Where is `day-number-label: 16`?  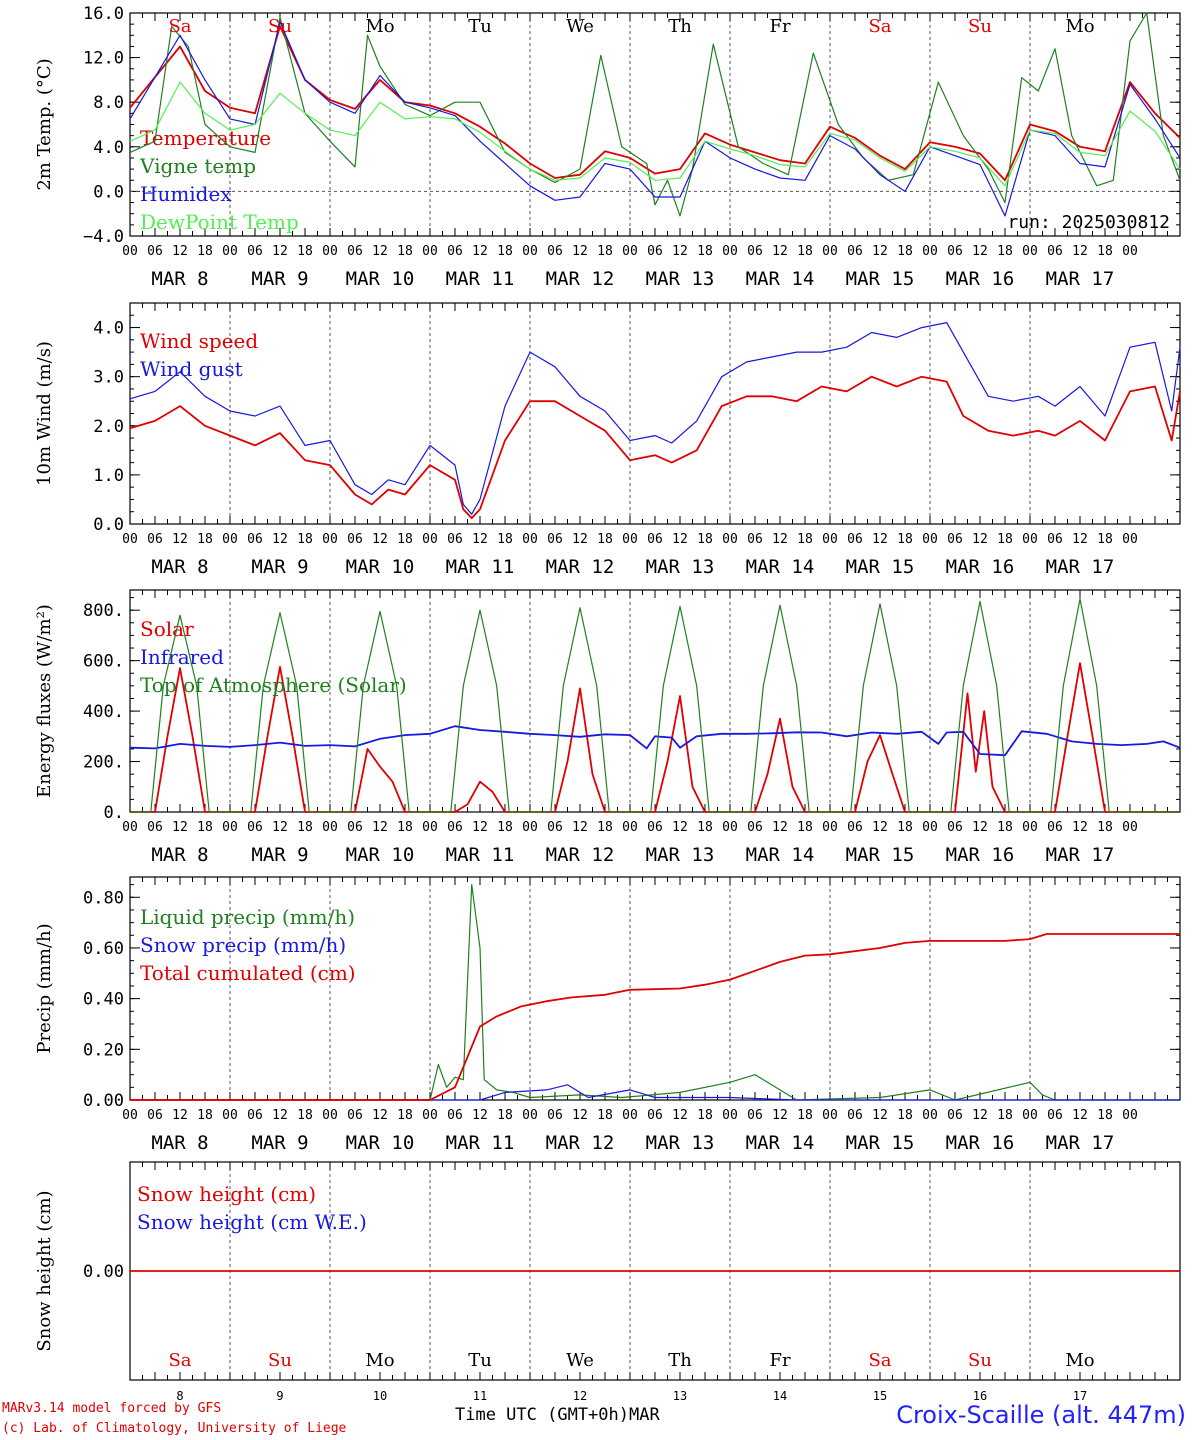
day-number-label: 16 is located at coordinates (980, 1396).